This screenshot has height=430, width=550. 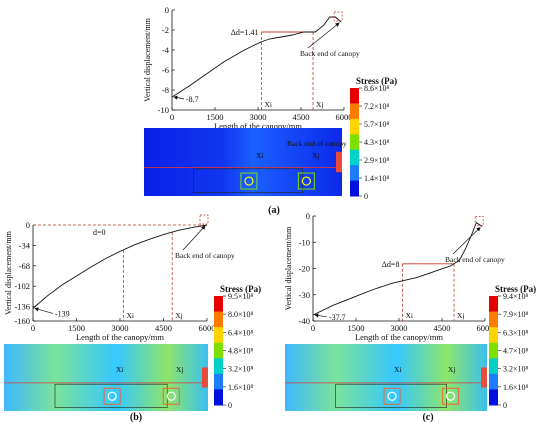 I want to click on panel-a-x-tick-label: 6000, so click(x=344, y=117).